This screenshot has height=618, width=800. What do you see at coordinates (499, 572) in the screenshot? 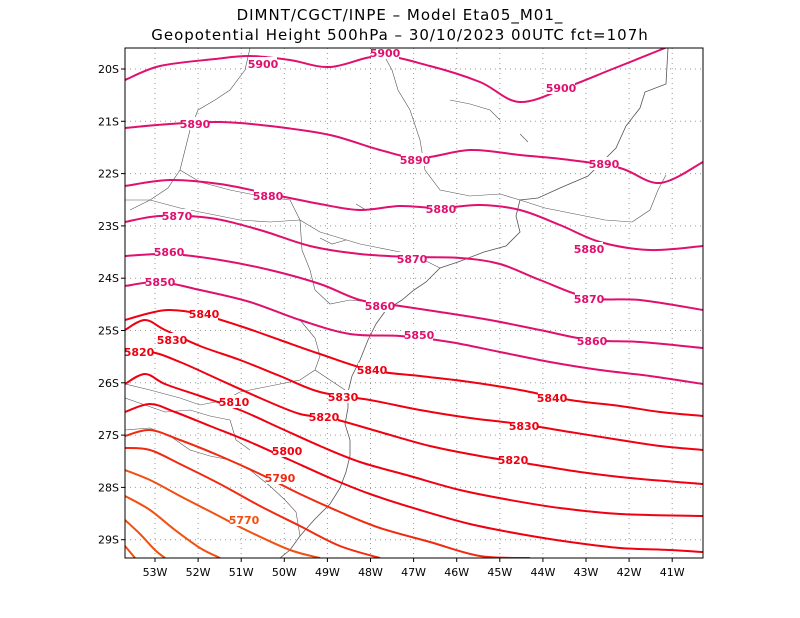
I see `lon-tick-label: 45W` at bounding box center [499, 572].